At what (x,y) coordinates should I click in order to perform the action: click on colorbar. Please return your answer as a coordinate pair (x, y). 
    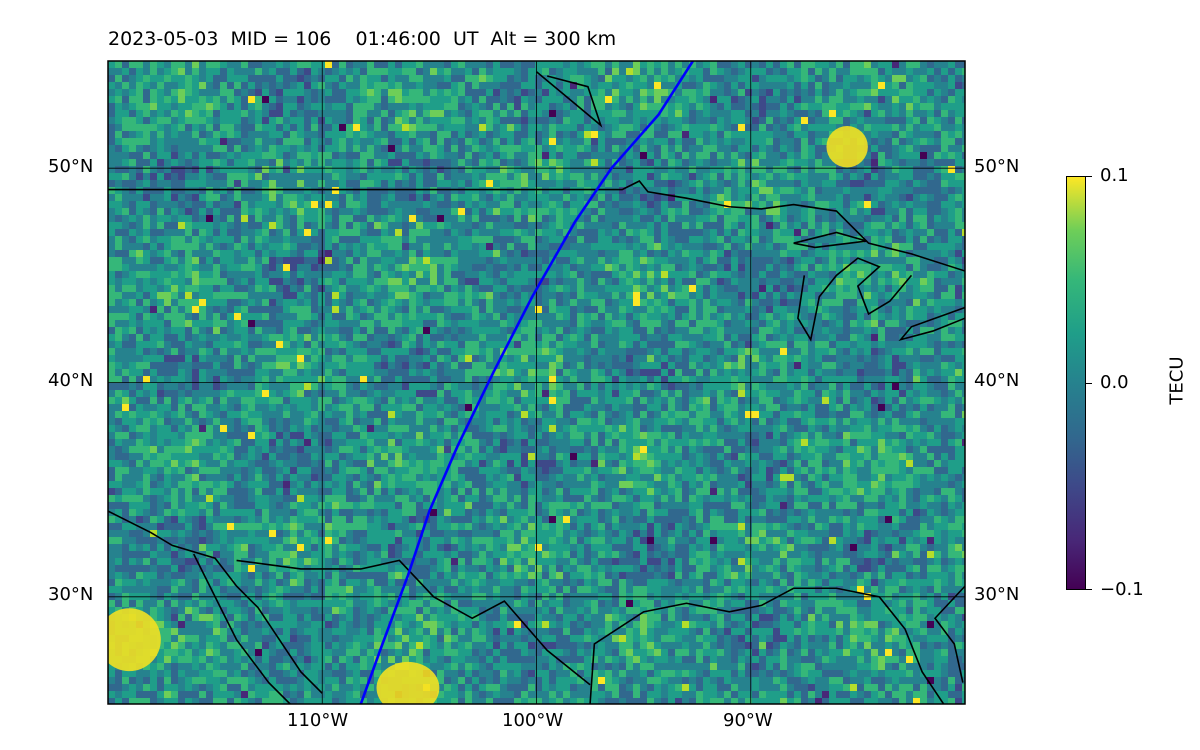
    Looking at the image, I should click on (1076, 383).